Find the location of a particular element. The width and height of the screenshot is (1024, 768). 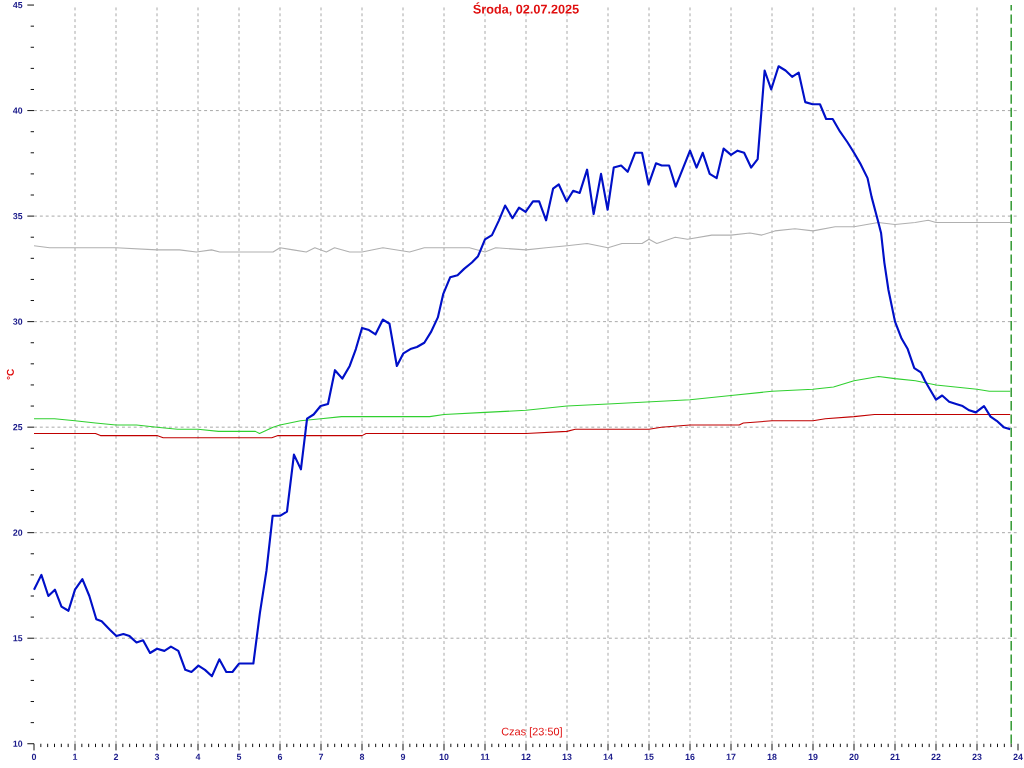

x-tick-label: 3 is located at coordinates (157, 757).